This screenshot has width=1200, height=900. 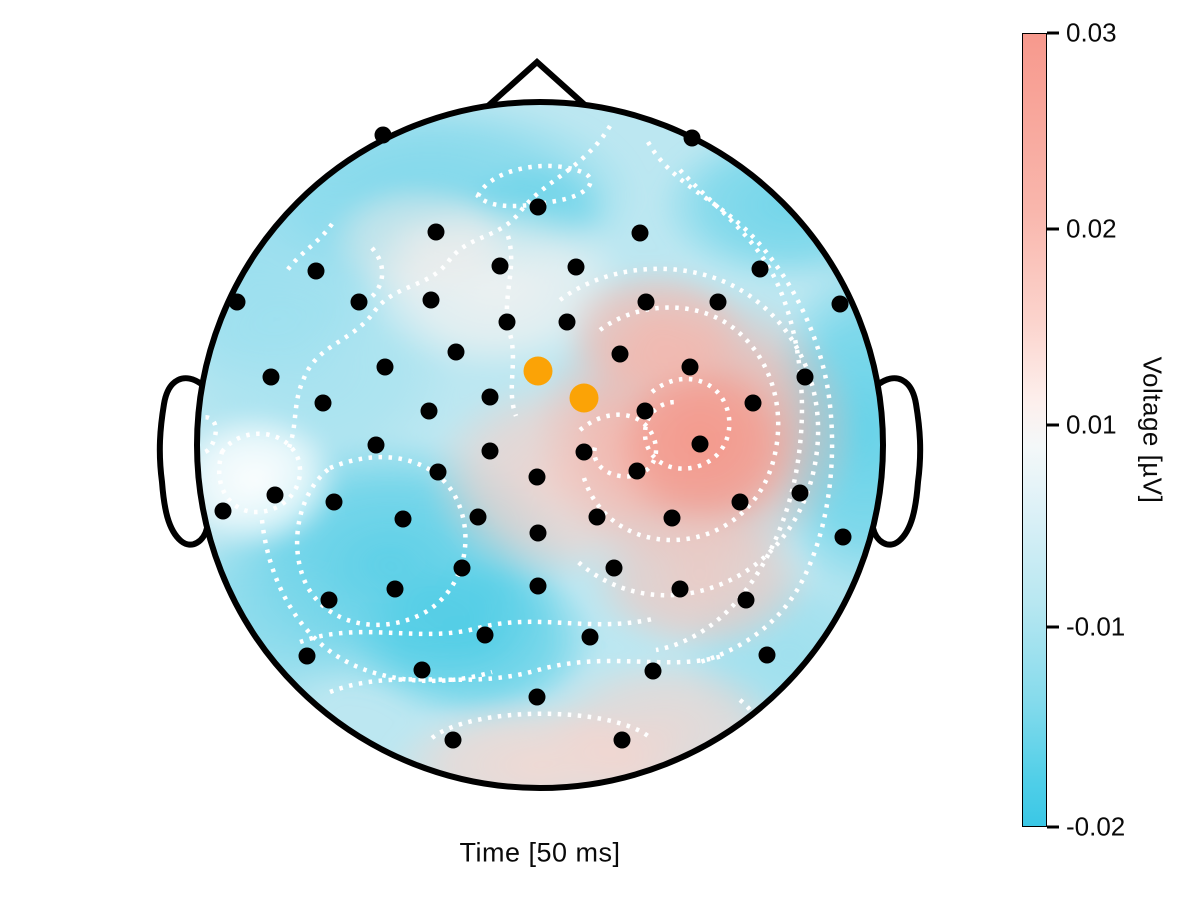 I want to click on colorbar-ticks: 0.03 0.02 0.01 -0.01 -0.02, so click(x=1122, y=430).